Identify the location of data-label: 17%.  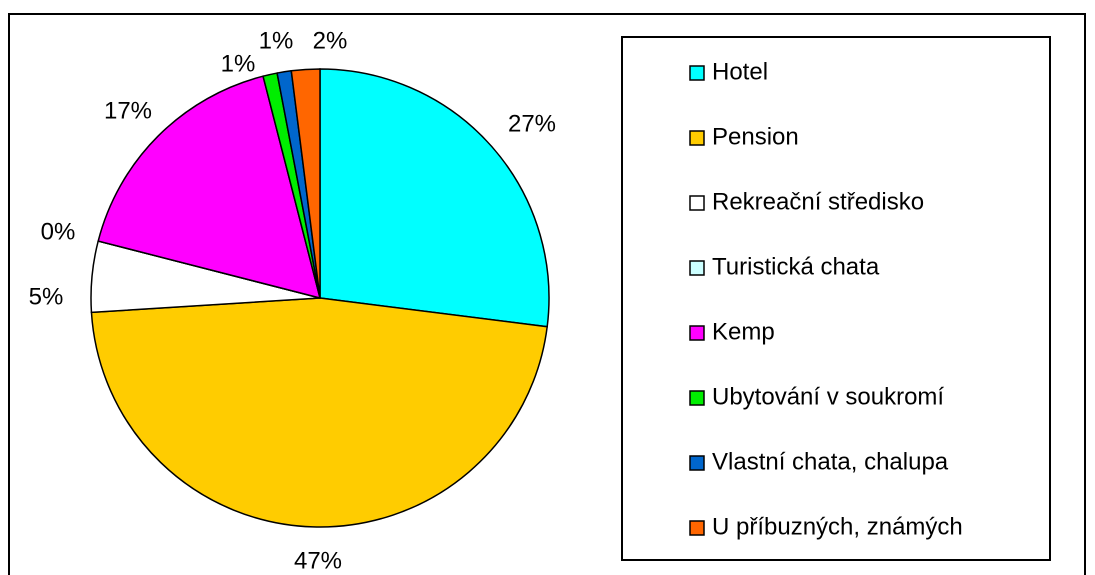
(128, 110).